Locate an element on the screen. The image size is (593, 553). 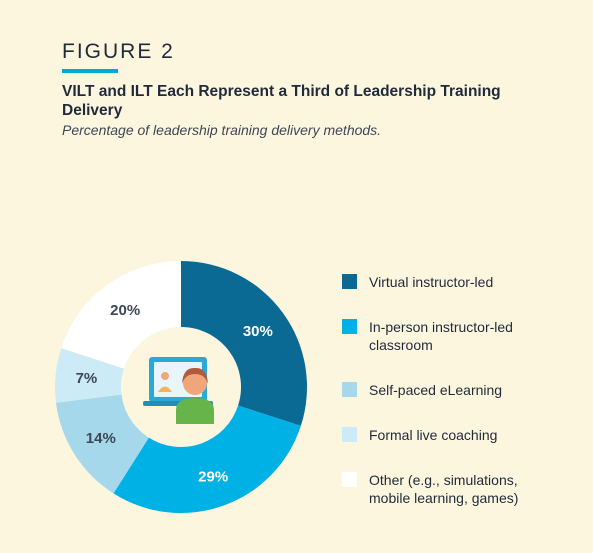
legend-item-virtual: Virtual instructor-led is located at coordinates (450, 282).